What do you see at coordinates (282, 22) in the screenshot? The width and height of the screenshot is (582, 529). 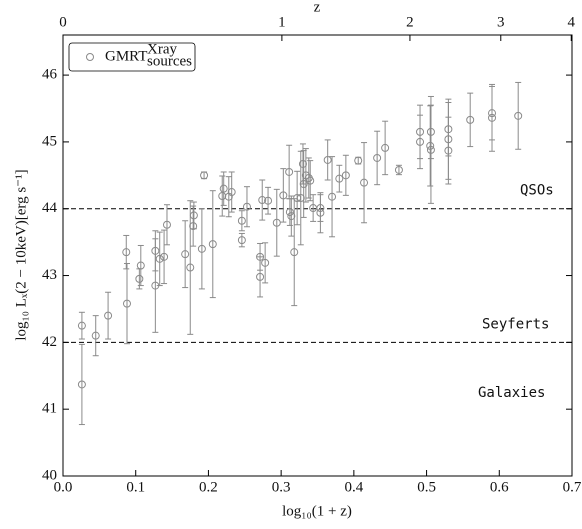 I see `x2-tick-label: 1` at bounding box center [282, 22].